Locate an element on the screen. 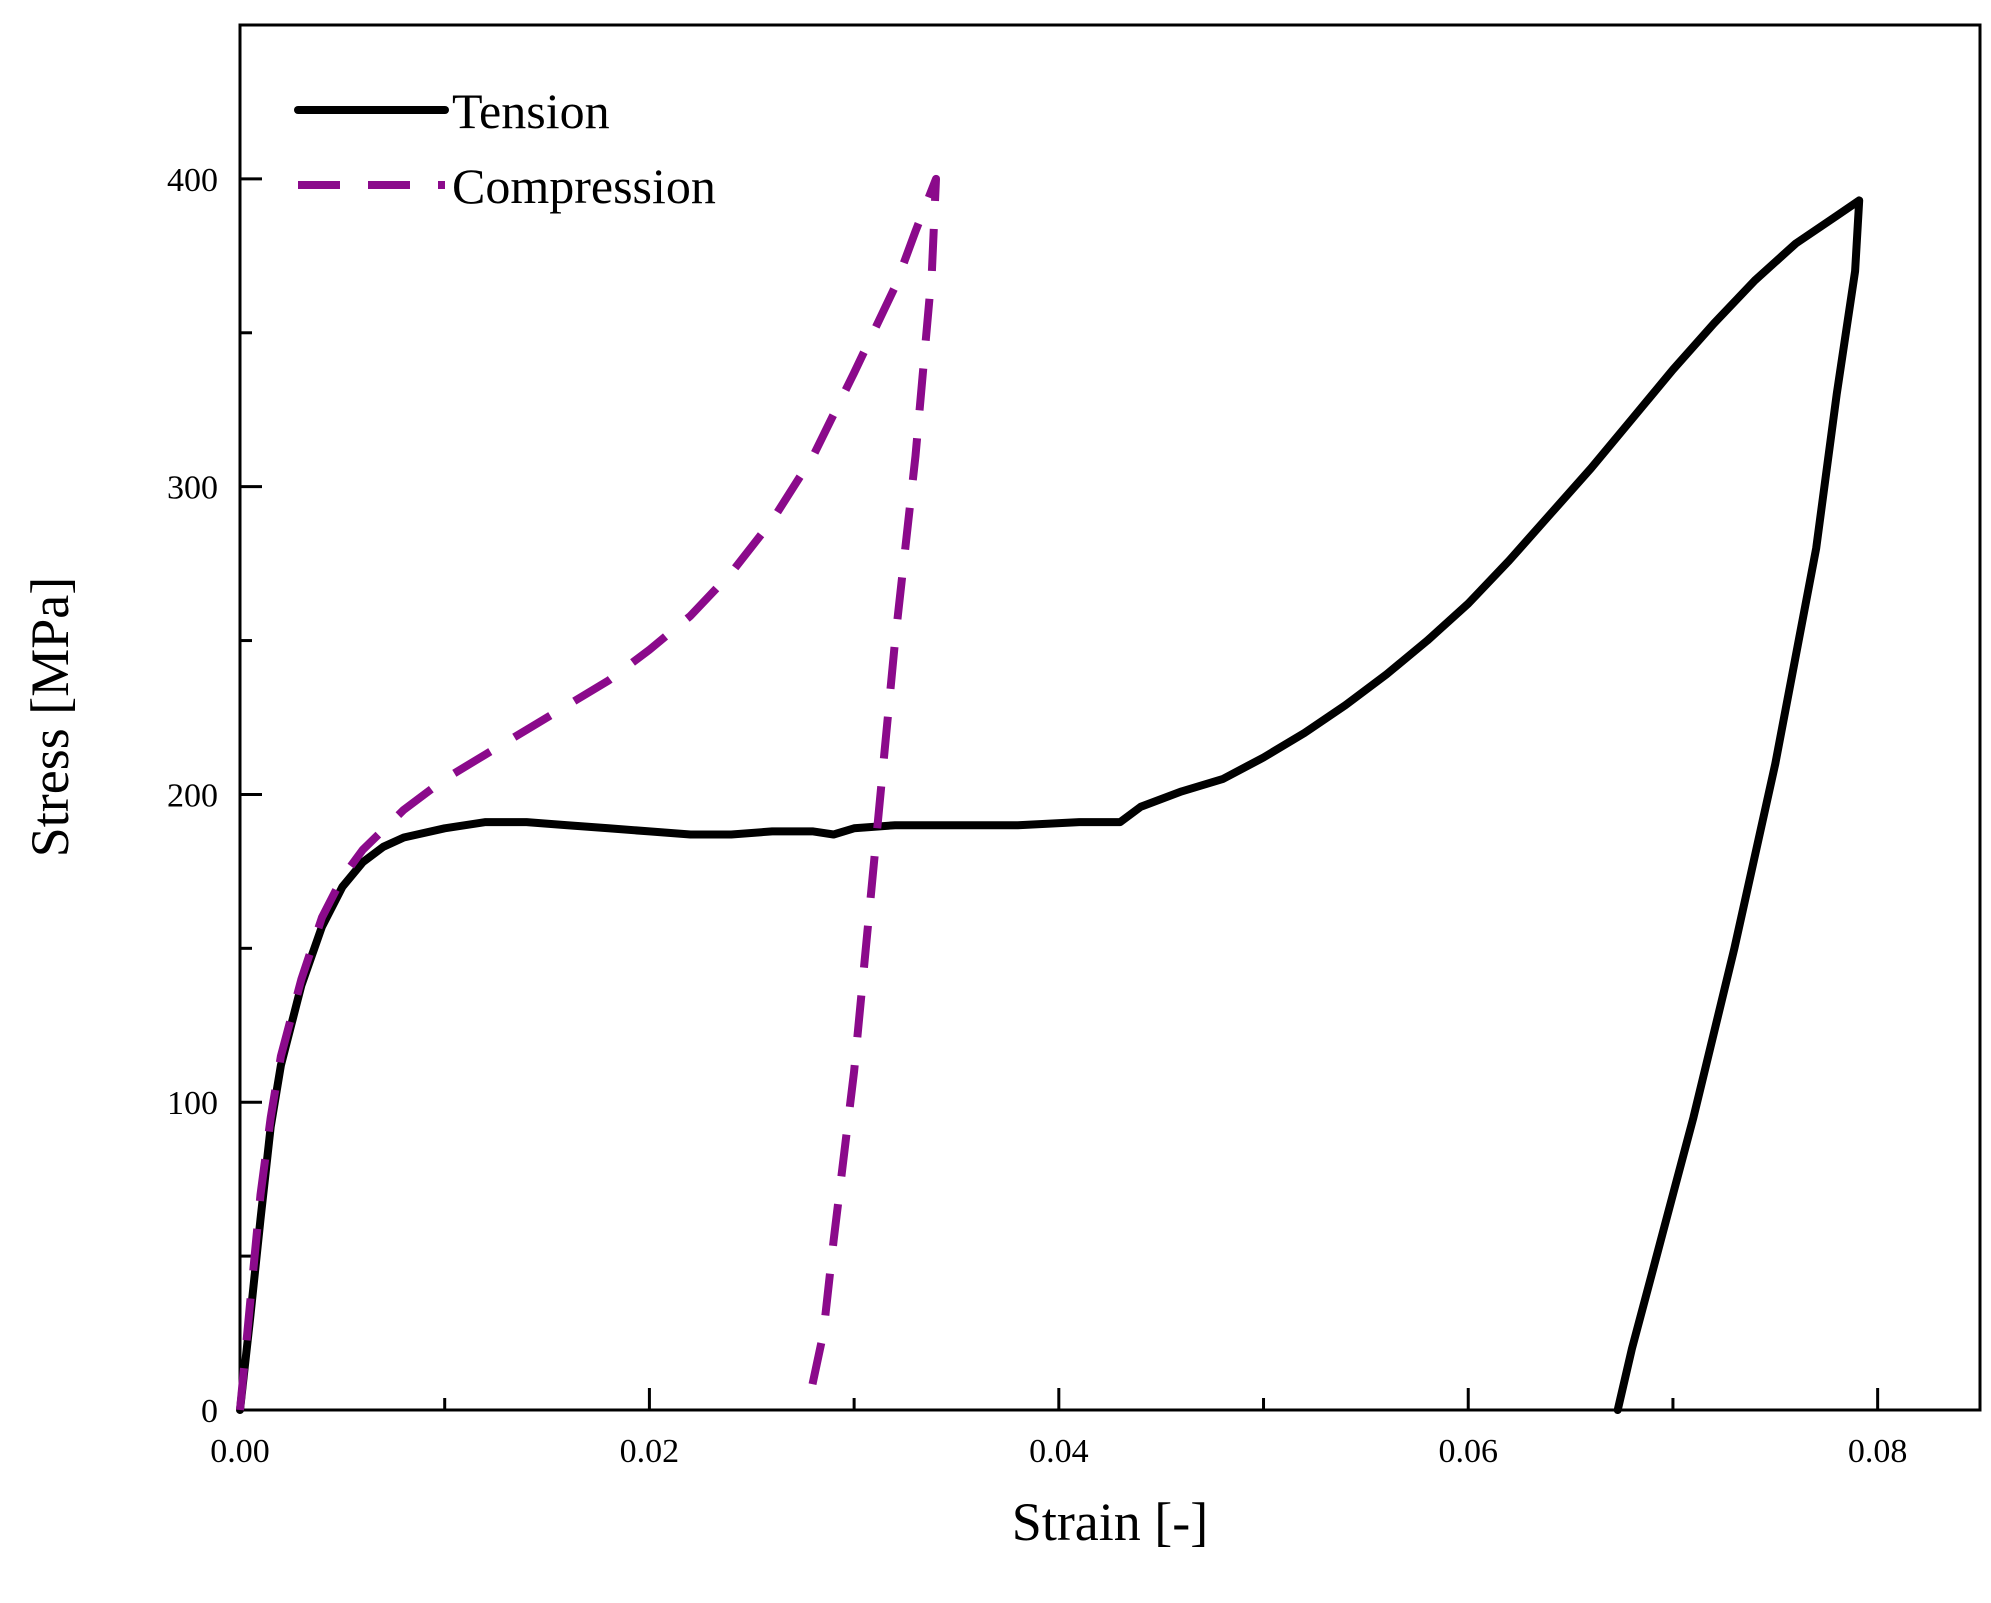 This screenshot has height=1603, width=1991. x-axis-title: Strain [-] is located at coordinates (1110, 1522).